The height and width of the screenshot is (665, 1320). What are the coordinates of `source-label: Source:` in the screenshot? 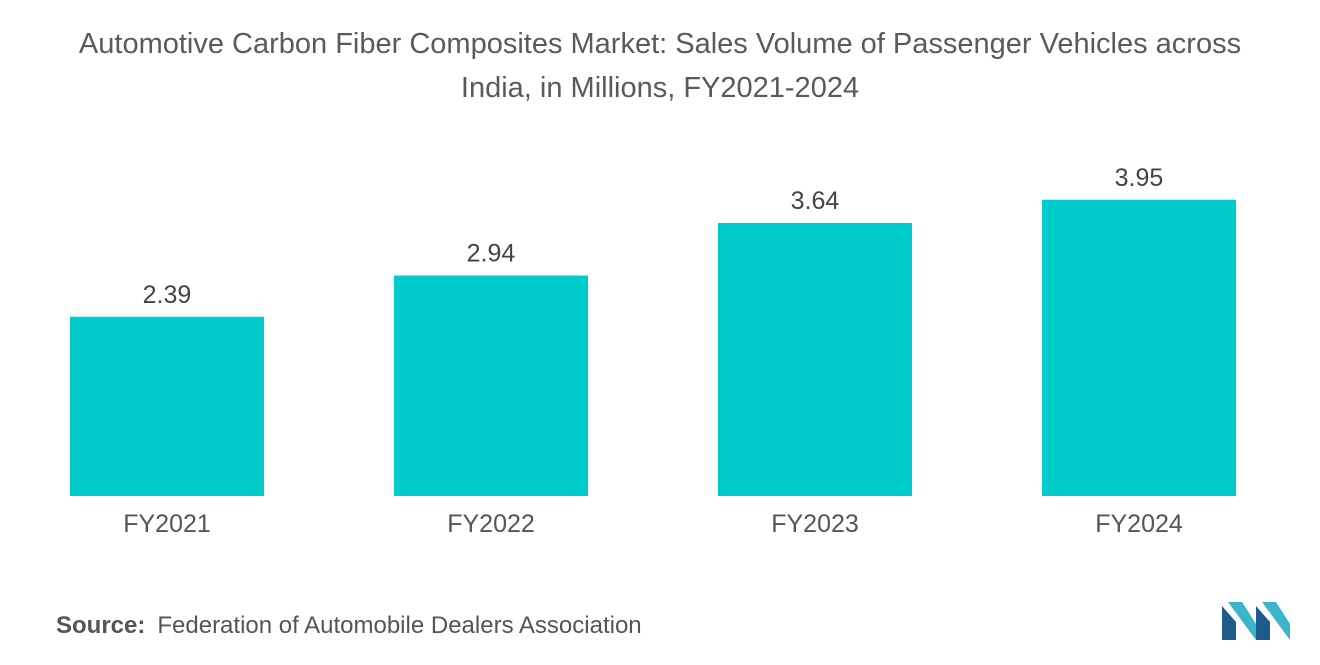 It's located at (101, 625).